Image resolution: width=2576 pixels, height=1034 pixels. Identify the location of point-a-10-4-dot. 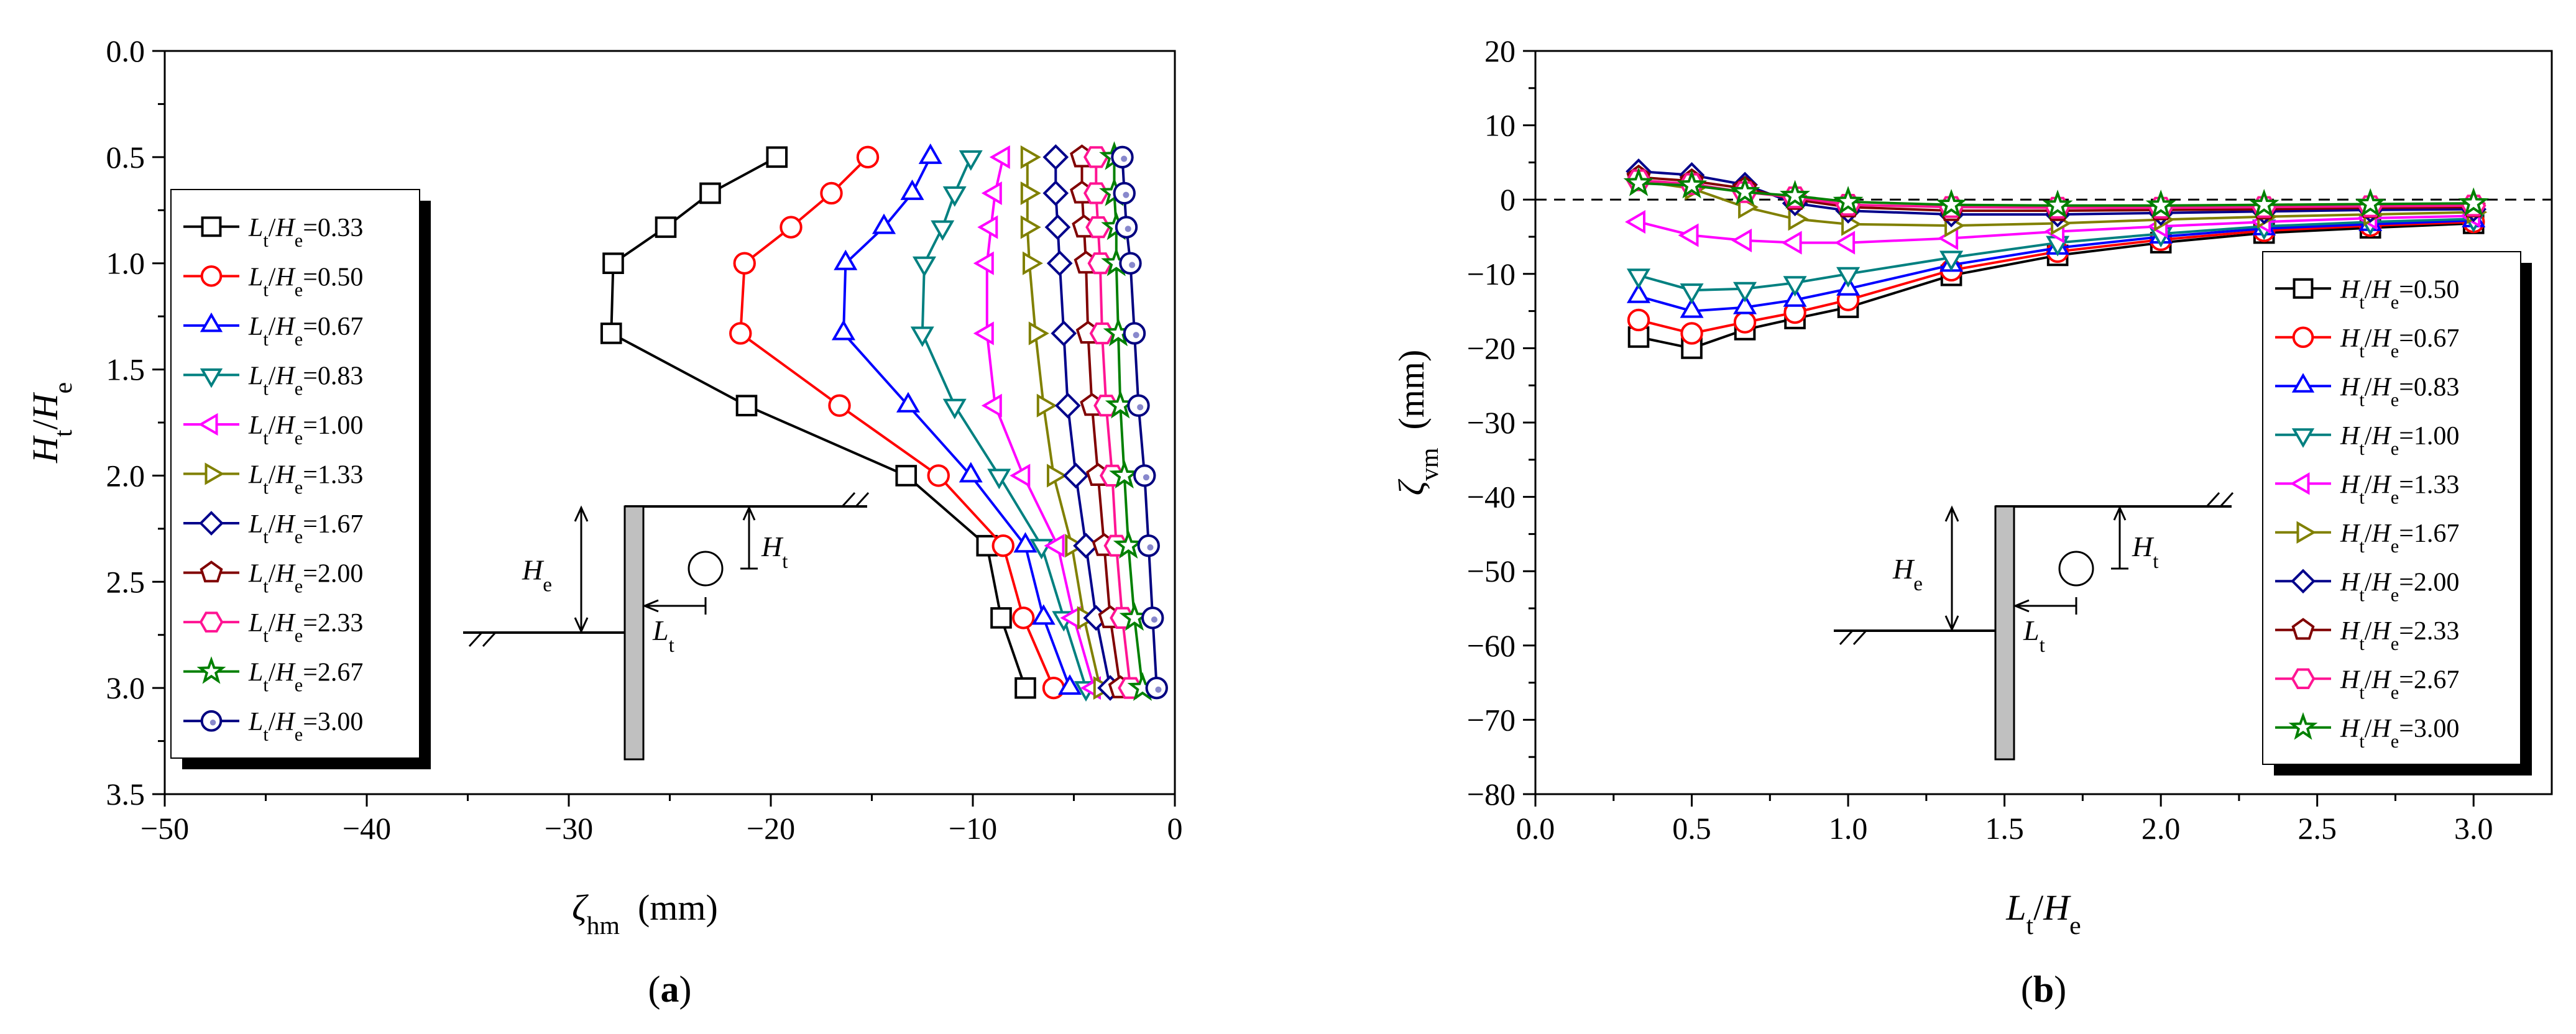
(1136, 335).